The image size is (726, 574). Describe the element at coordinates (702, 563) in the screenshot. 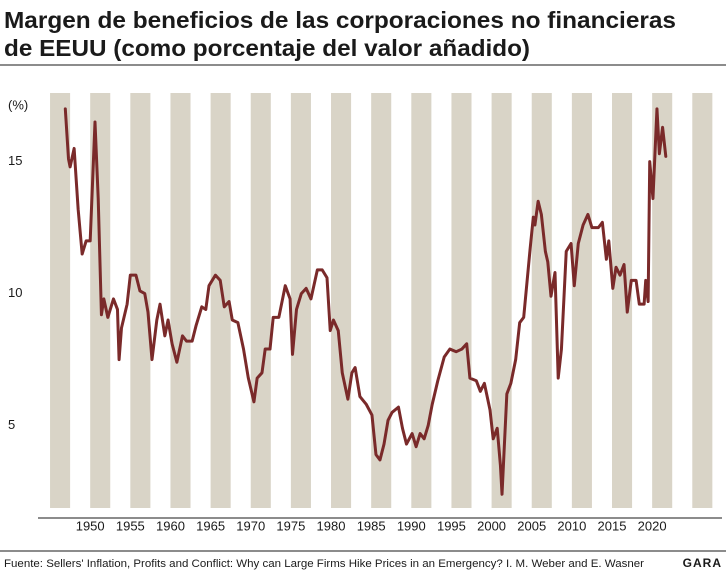

I see `logo: GARA` at that location.